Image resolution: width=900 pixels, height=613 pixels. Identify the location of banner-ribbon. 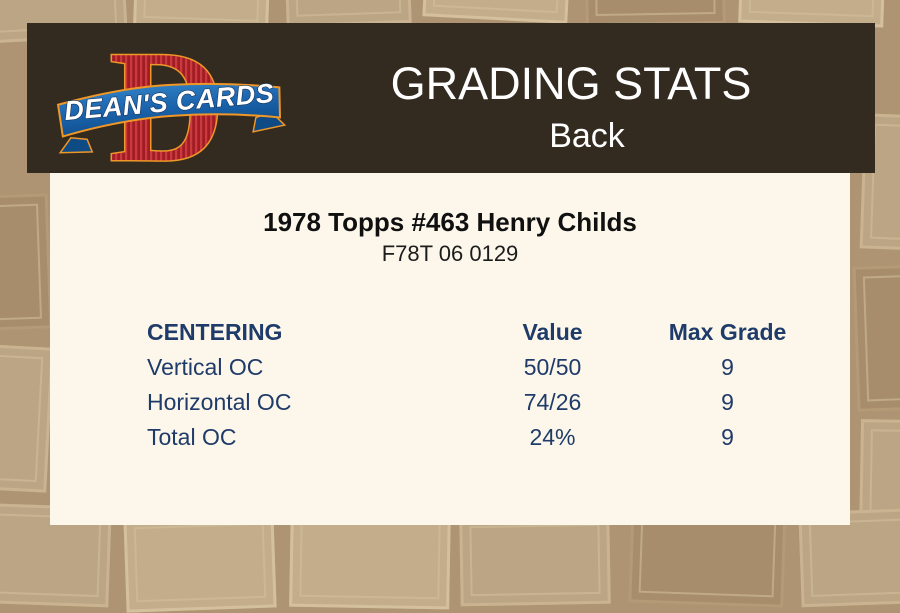
(169, 110).